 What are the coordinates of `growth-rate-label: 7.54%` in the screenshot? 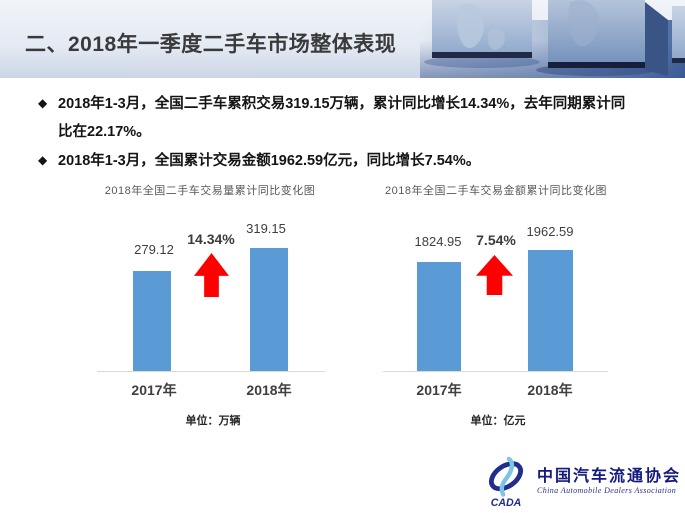 It's located at (496, 240).